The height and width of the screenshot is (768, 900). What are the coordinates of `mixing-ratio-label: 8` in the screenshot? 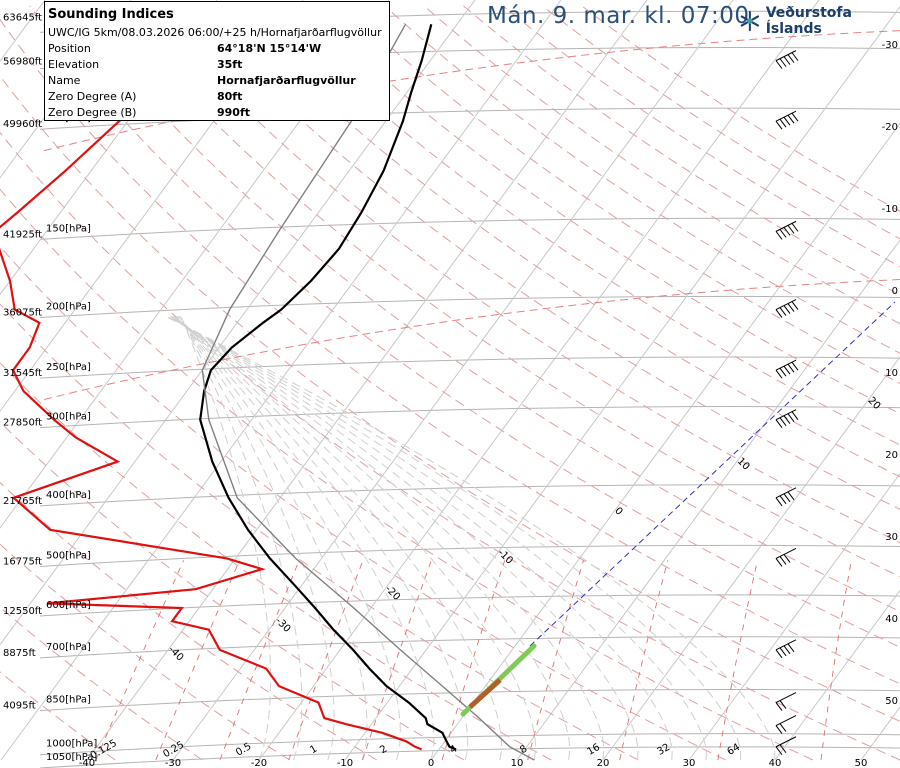 It's located at (523, 749).